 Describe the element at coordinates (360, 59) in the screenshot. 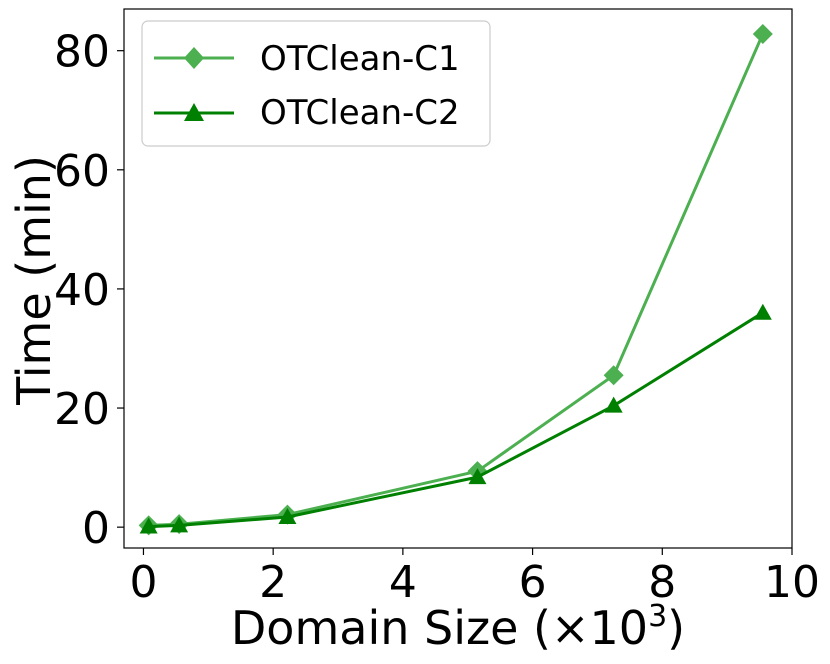

I see `legend-label-otclean-c1: OTClean-C1` at that location.